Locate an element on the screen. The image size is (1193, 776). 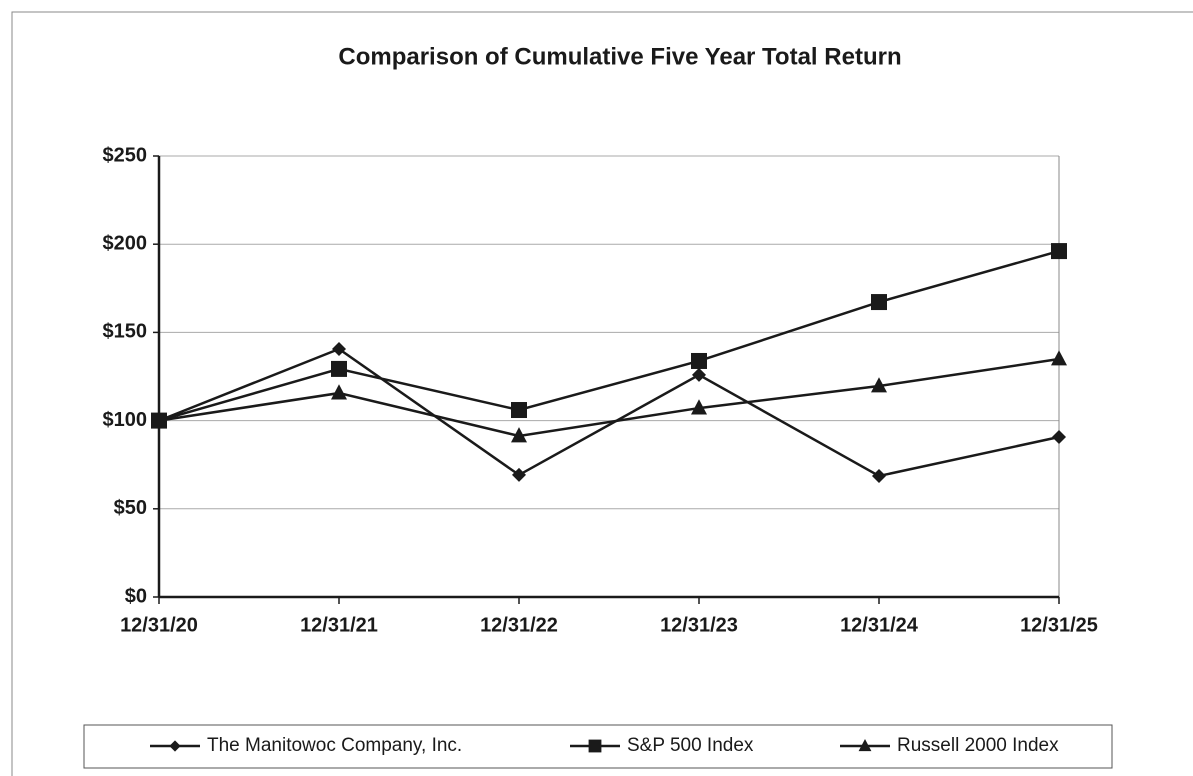
legend-box is located at coordinates (598, 746).